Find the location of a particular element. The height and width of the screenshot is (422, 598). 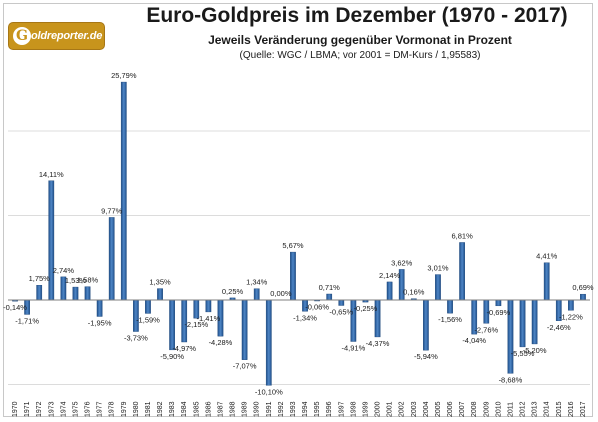

data-label-1984: -4,97% is located at coordinates (184, 348).